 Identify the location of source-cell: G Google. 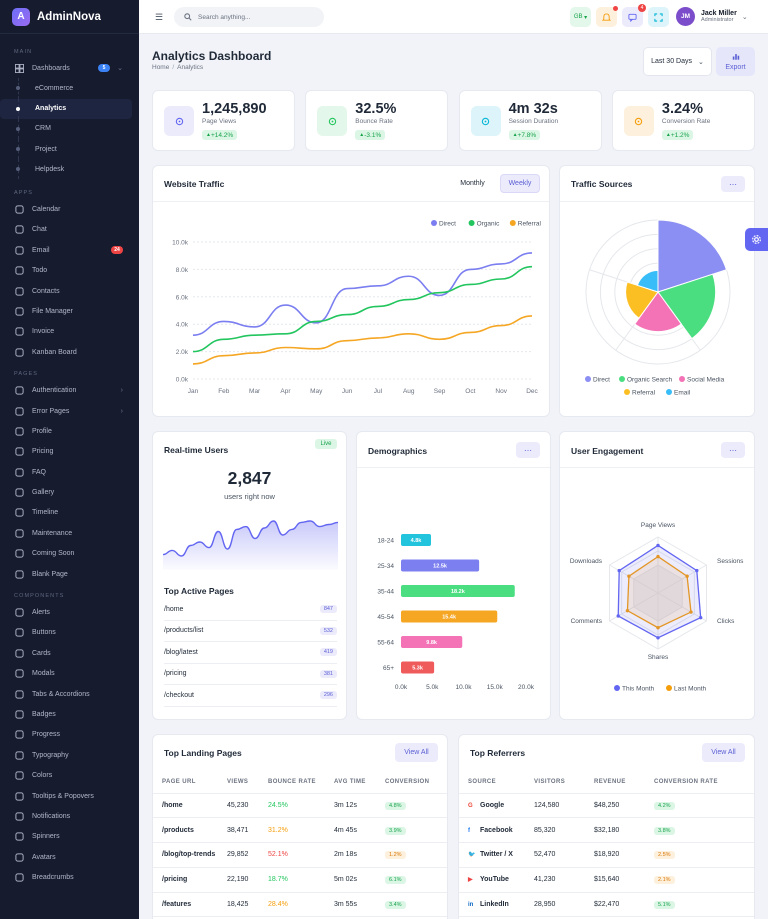
(496, 806).